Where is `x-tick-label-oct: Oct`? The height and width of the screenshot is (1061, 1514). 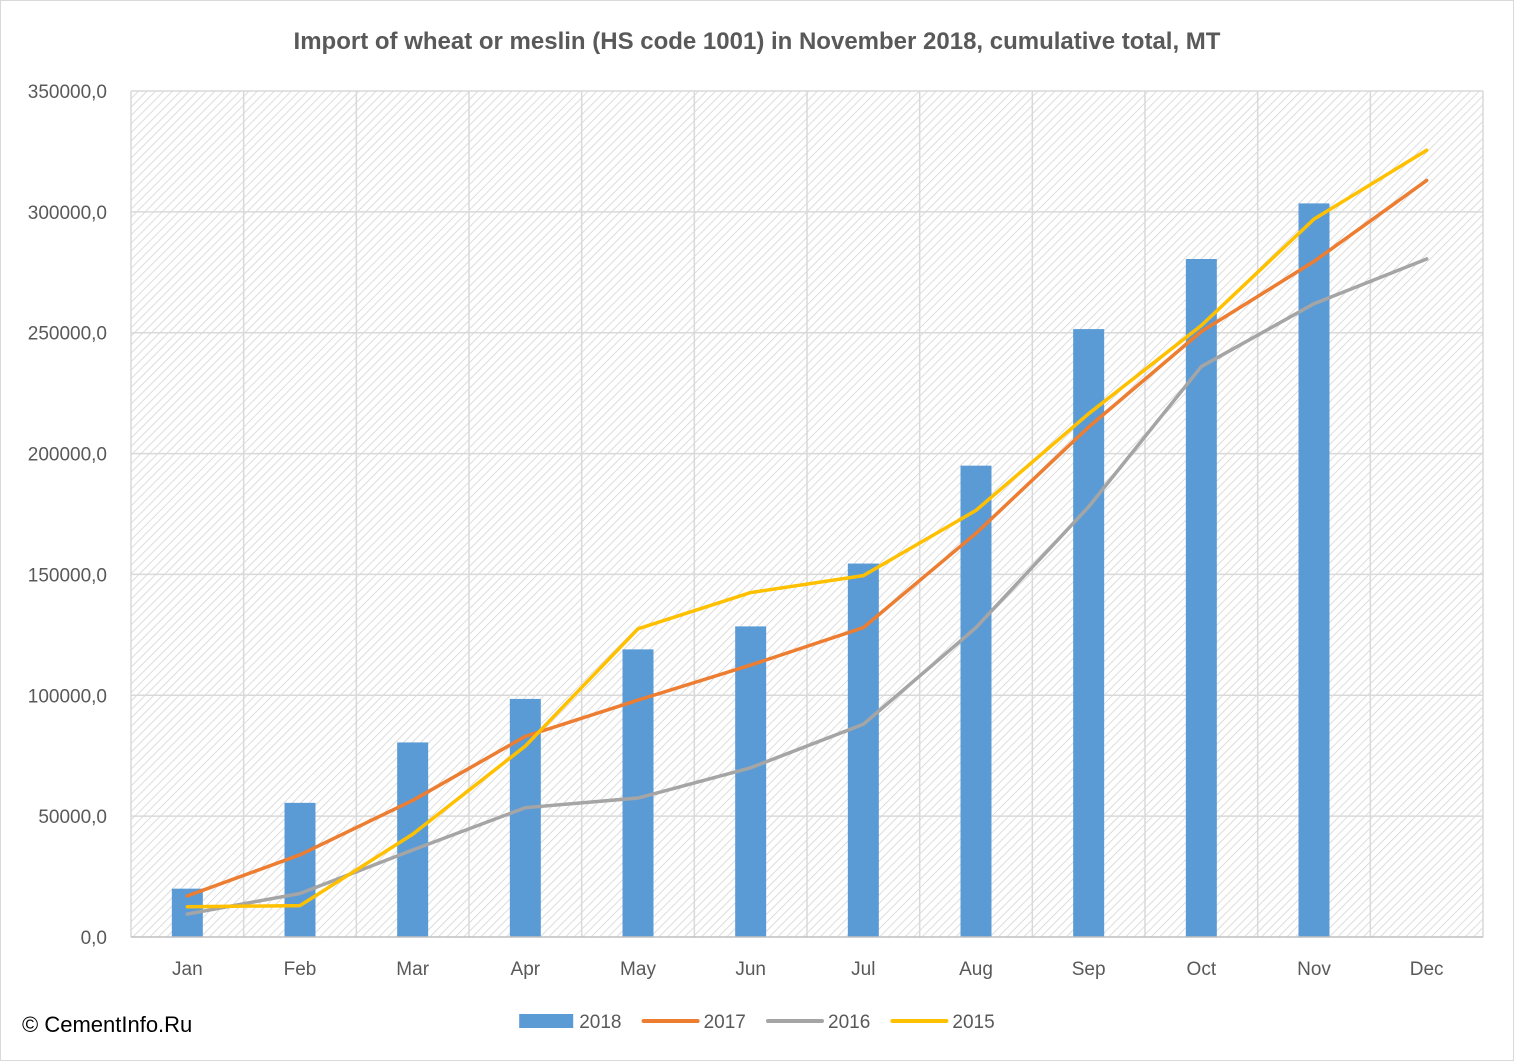 x-tick-label-oct: Oct is located at coordinates (1202, 969).